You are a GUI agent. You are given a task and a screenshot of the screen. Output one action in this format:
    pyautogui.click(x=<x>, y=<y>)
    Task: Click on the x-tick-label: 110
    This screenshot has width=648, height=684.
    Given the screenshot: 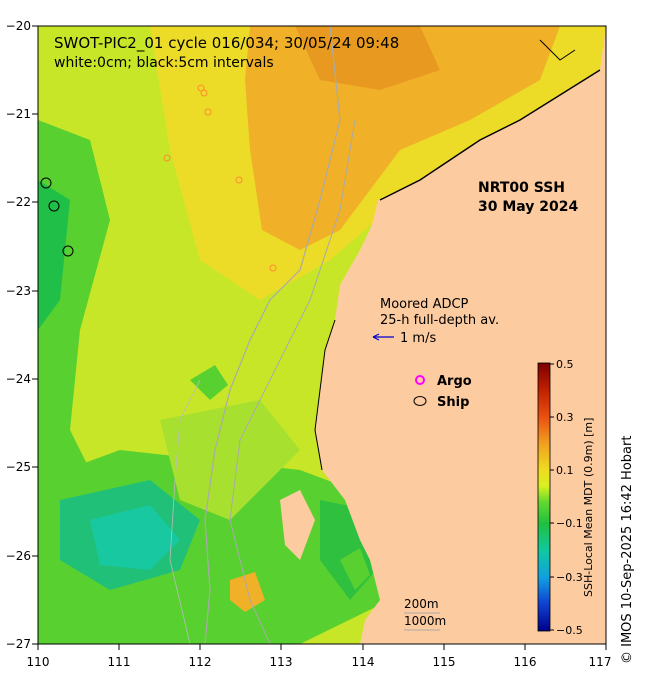 What is the action you would take?
    pyautogui.click(x=38, y=662)
    